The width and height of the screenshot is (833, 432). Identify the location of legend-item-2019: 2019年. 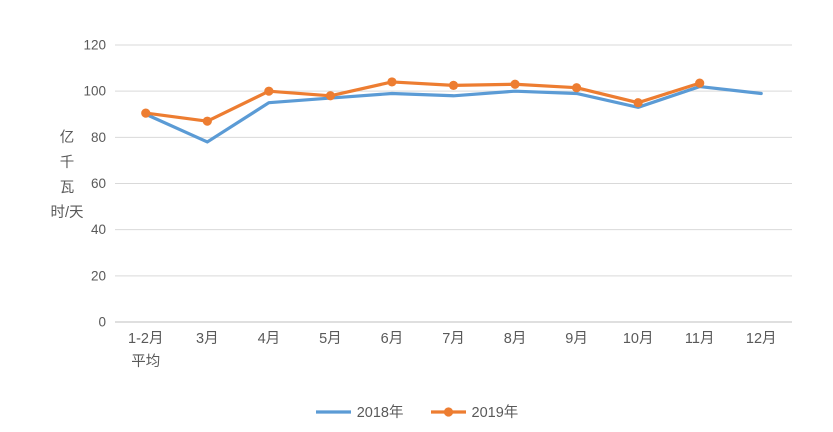
(474, 411).